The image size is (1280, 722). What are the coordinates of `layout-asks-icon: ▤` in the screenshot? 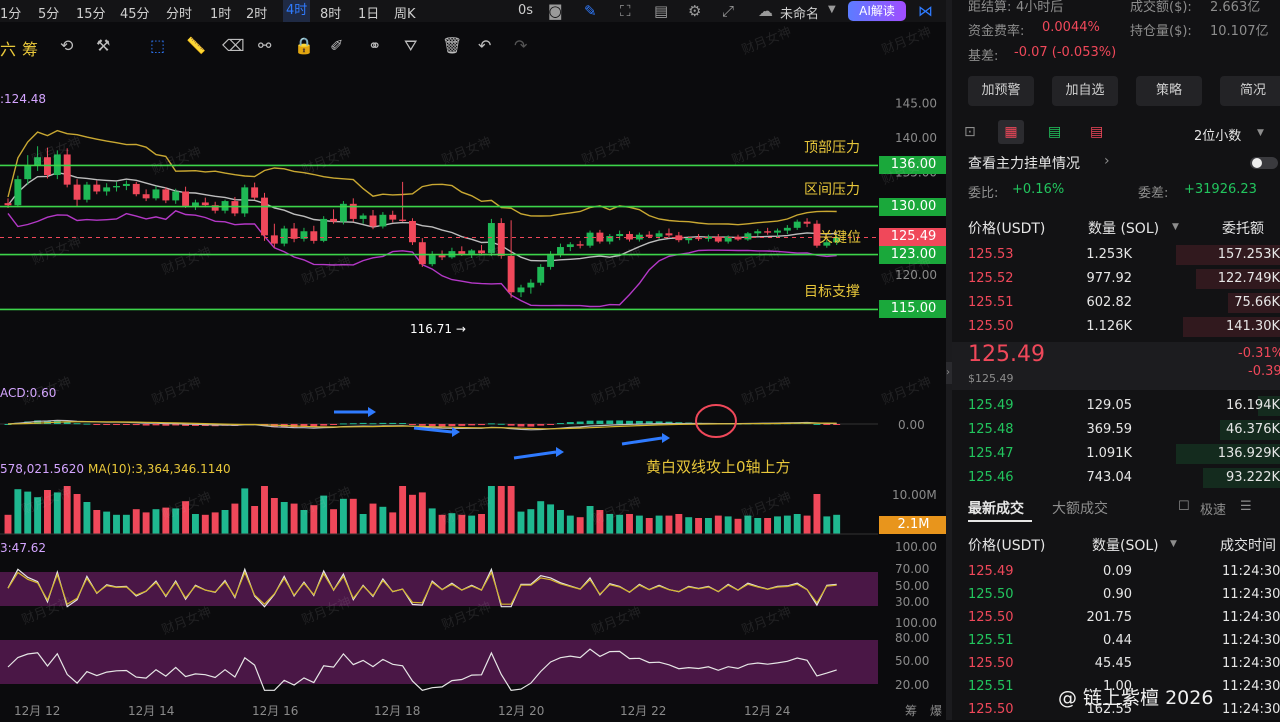 It's located at (1096, 132).